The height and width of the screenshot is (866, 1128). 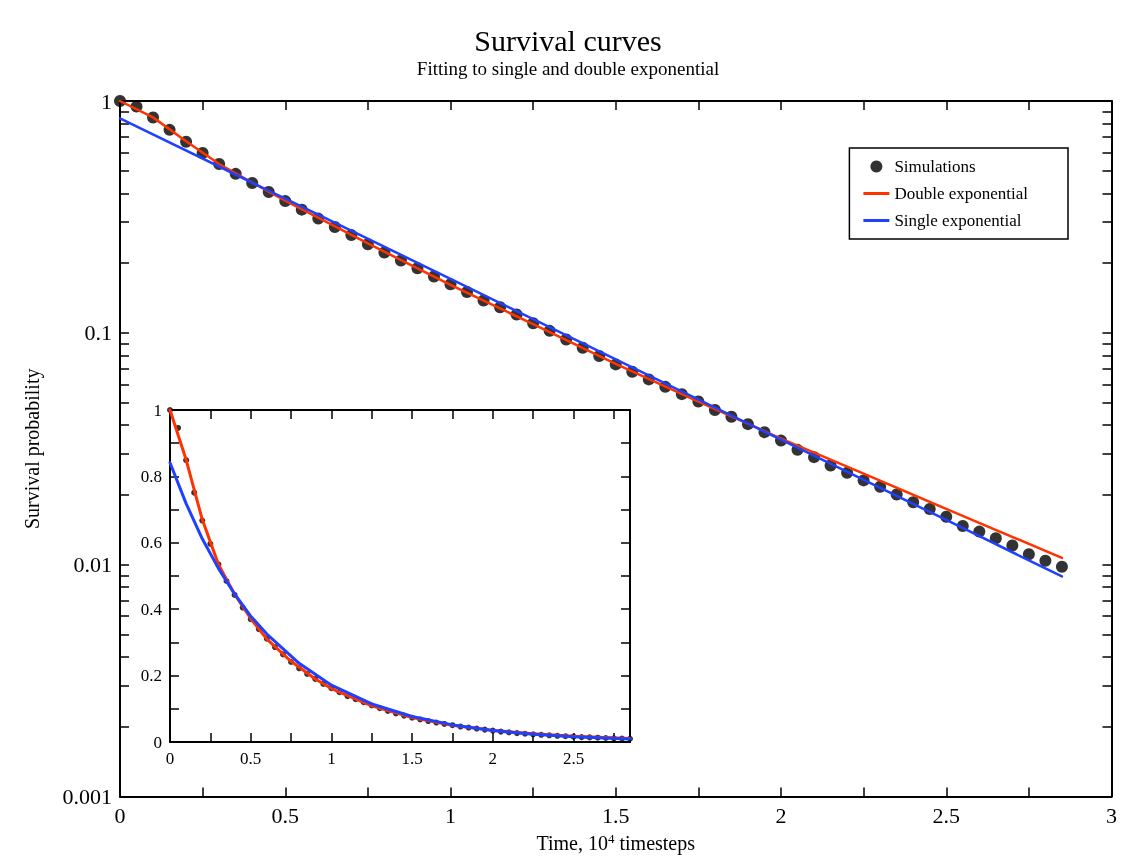 What do you see at coordinates (151, 676) in the screenshot?
I see `y-tick-label: 0.2` at bounding box center [151, 676].